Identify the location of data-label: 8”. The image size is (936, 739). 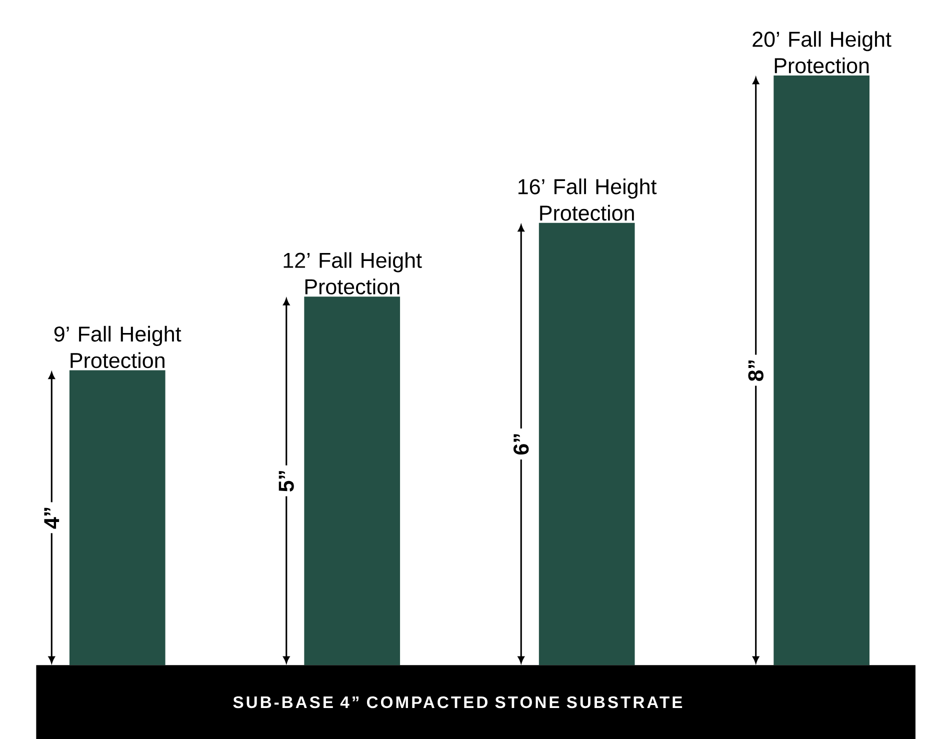
(756, 370).